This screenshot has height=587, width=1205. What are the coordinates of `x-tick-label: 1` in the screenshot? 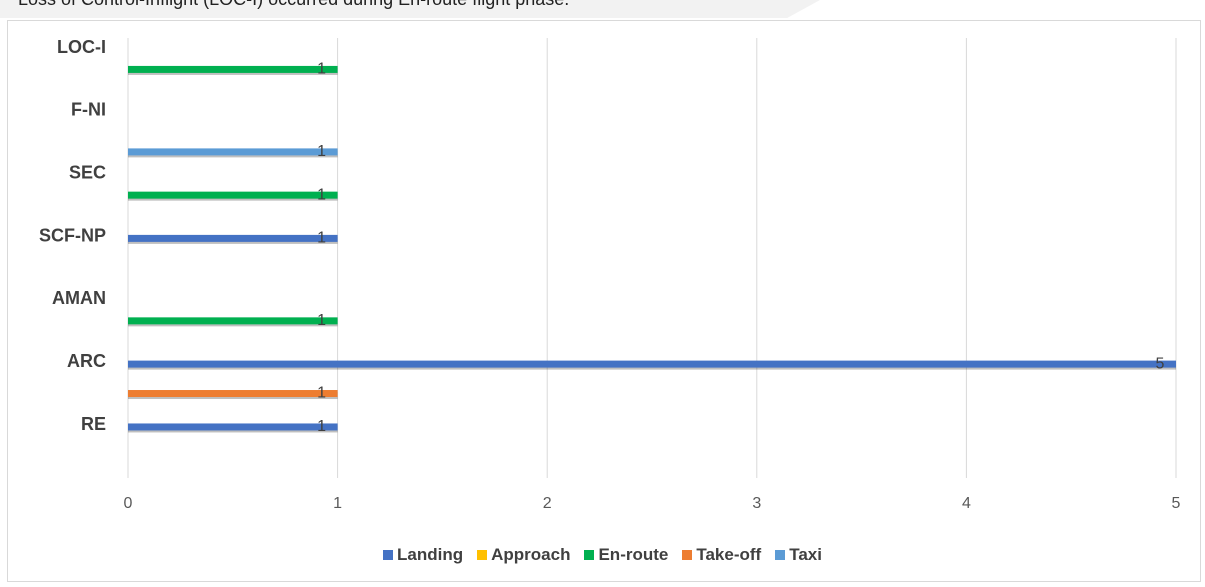 It's located at (337, 503).